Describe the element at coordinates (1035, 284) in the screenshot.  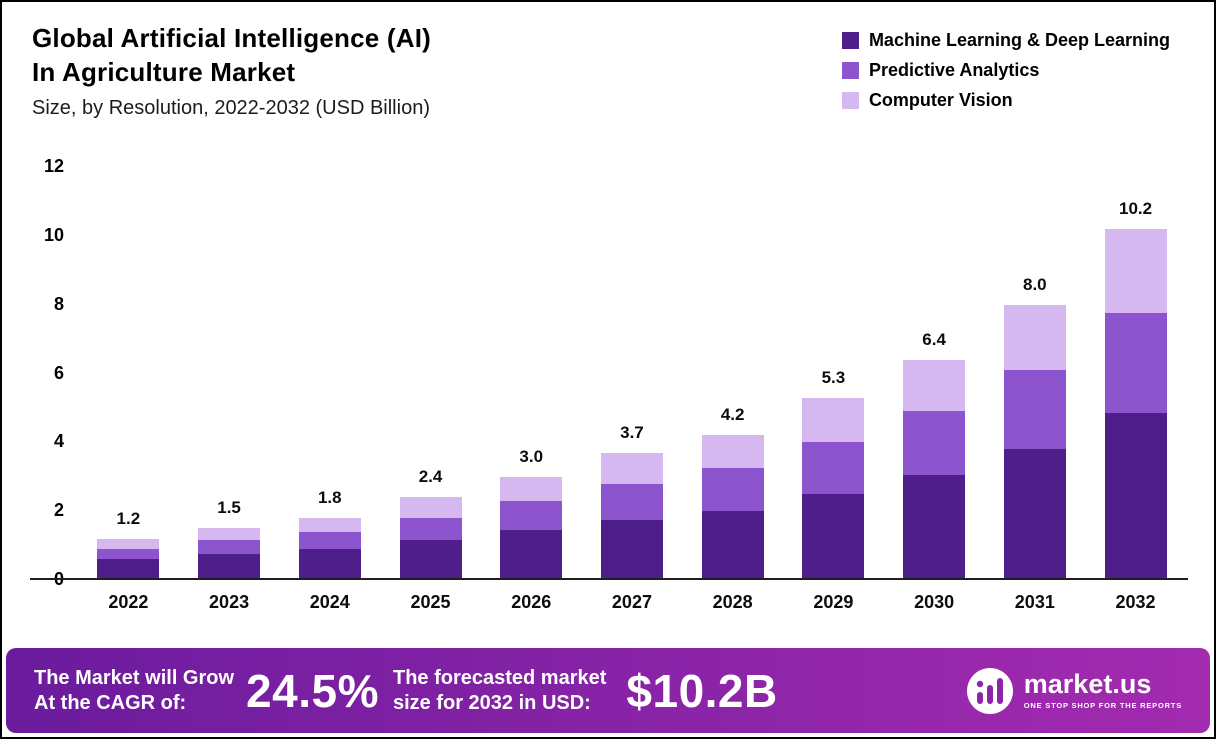
I see `bar-total-label: 8.0` at that location.